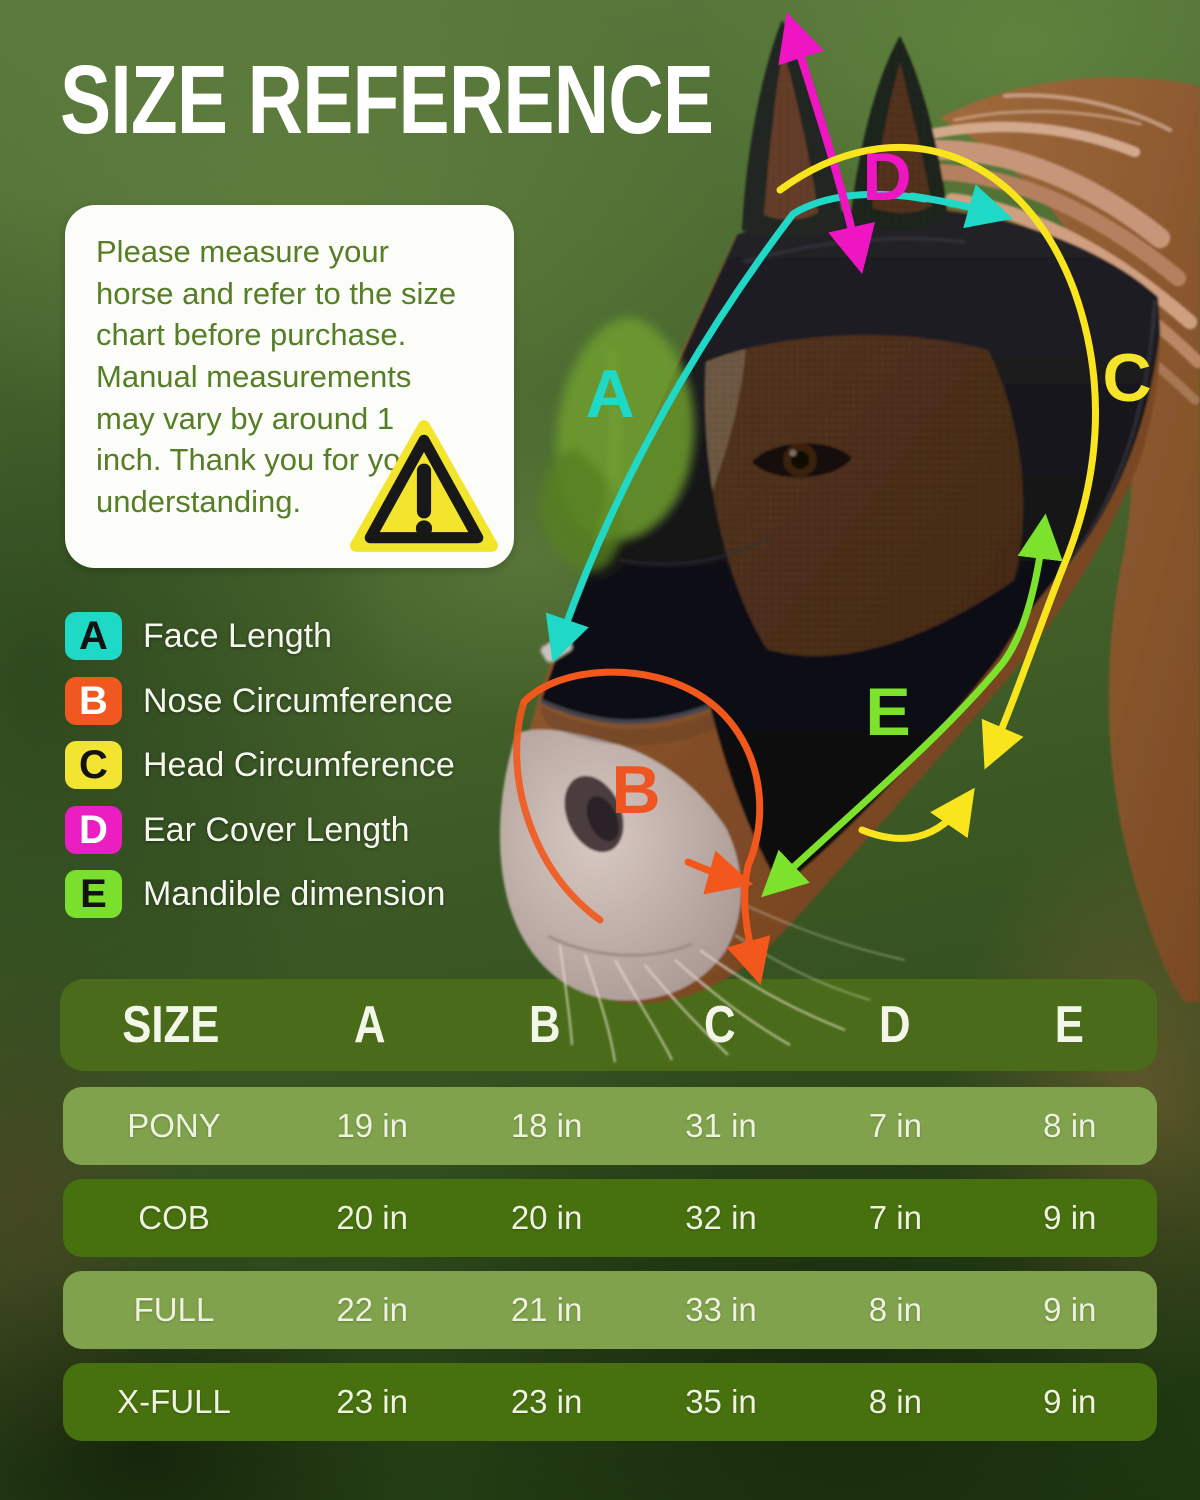 Image resolution: width=1200 pixels, height=1500 pixels. I want to click on cell-xfull-size: X-FULL, so click(174, 1401).